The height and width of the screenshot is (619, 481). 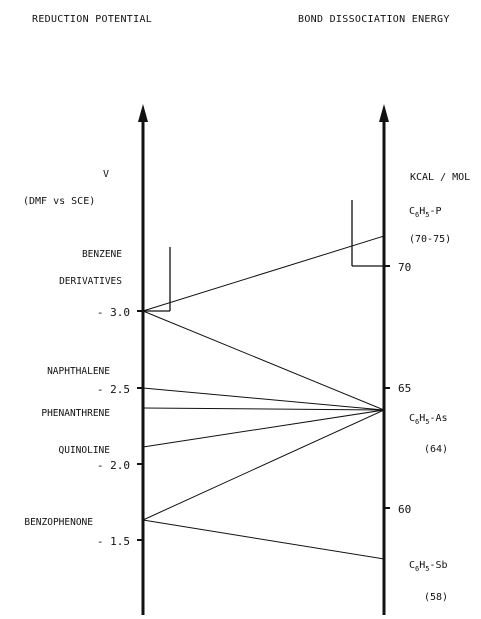 What do you see at coordinates (384, 113) in the screenshot?
I see `right-axis-arrow` at bounding box center [384, 113].